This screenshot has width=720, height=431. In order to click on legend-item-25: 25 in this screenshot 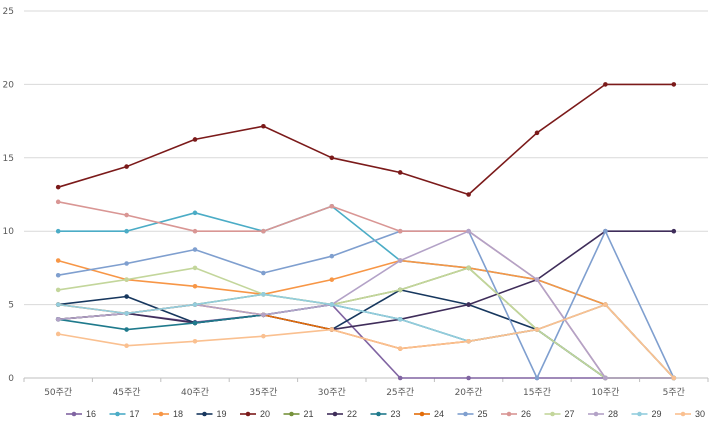, I will do `click(472, 414)`.